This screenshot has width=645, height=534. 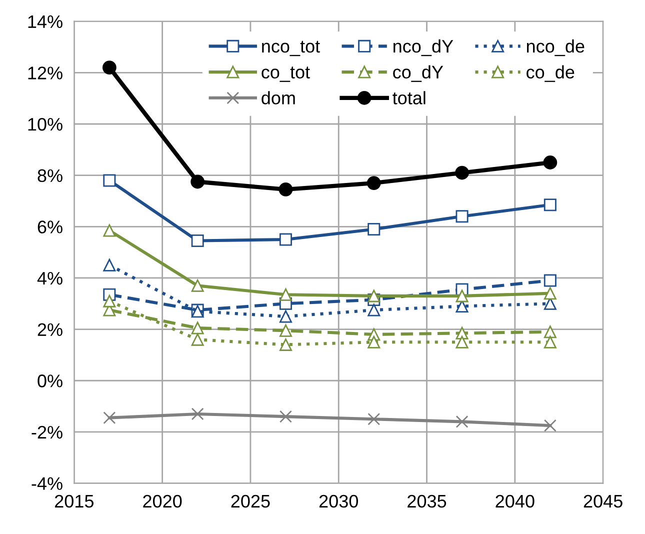 I want to click on legend-label: total, so click(x=409, y=97).